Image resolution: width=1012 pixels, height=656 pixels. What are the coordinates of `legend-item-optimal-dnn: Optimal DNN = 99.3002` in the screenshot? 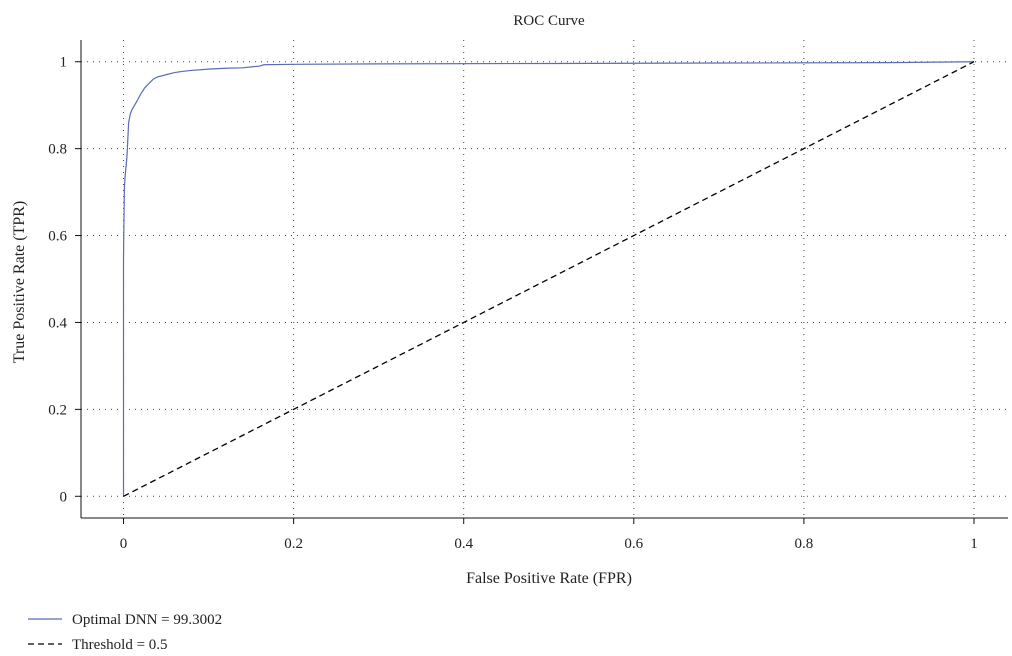 It's located at (125, 620).